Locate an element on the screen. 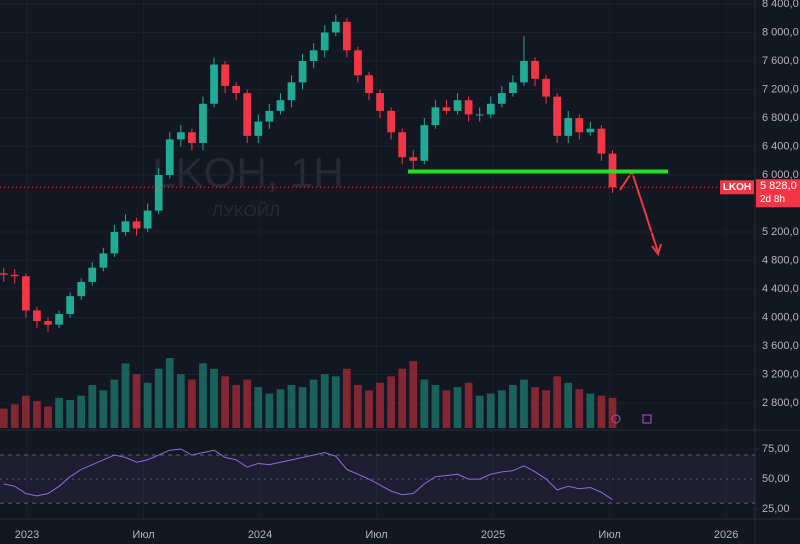 The width and height of the screenshot is (800, 544). y-tick-label: 6 800,0 is located at coordinates (780, 118).